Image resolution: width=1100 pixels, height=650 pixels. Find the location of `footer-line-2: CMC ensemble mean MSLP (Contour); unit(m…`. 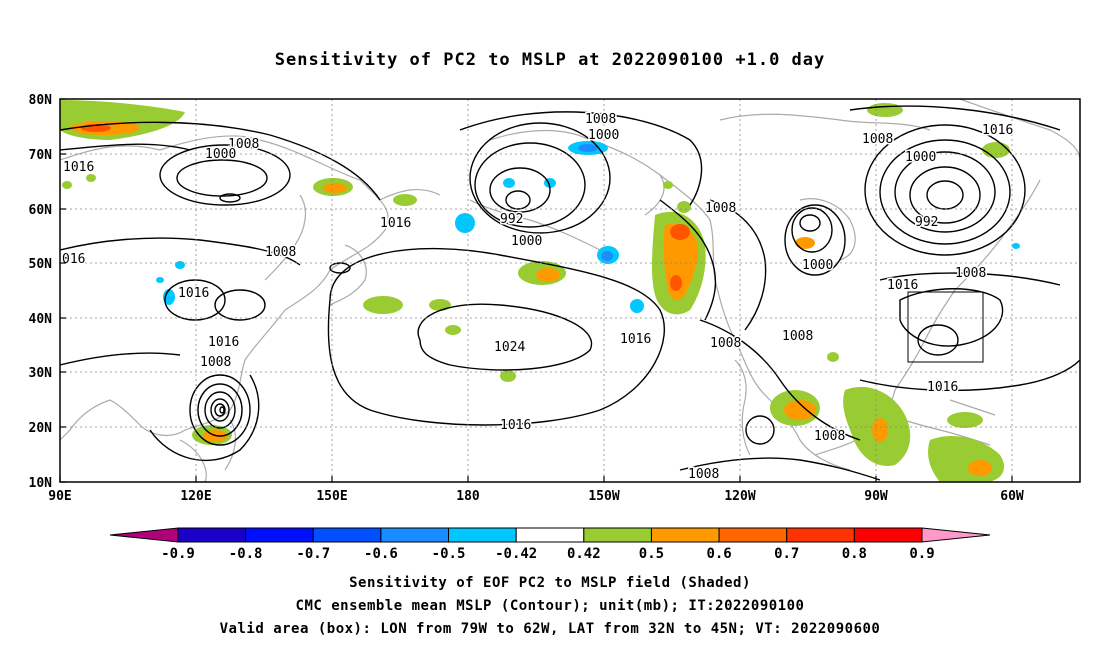

footer-line-2: CMC ensemble mean MSLP (Contour); unit(m… is located at coordinates (550, 606).